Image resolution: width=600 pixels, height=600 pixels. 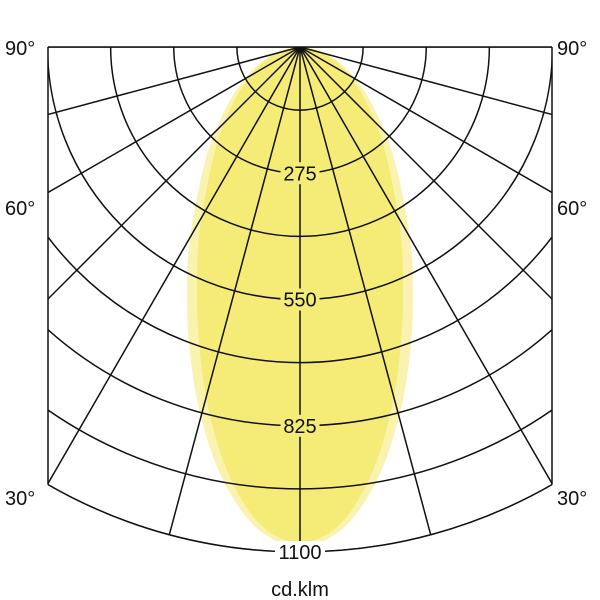 I want to click on angle-label-60-left: 60°, so click(x=20, y=209).